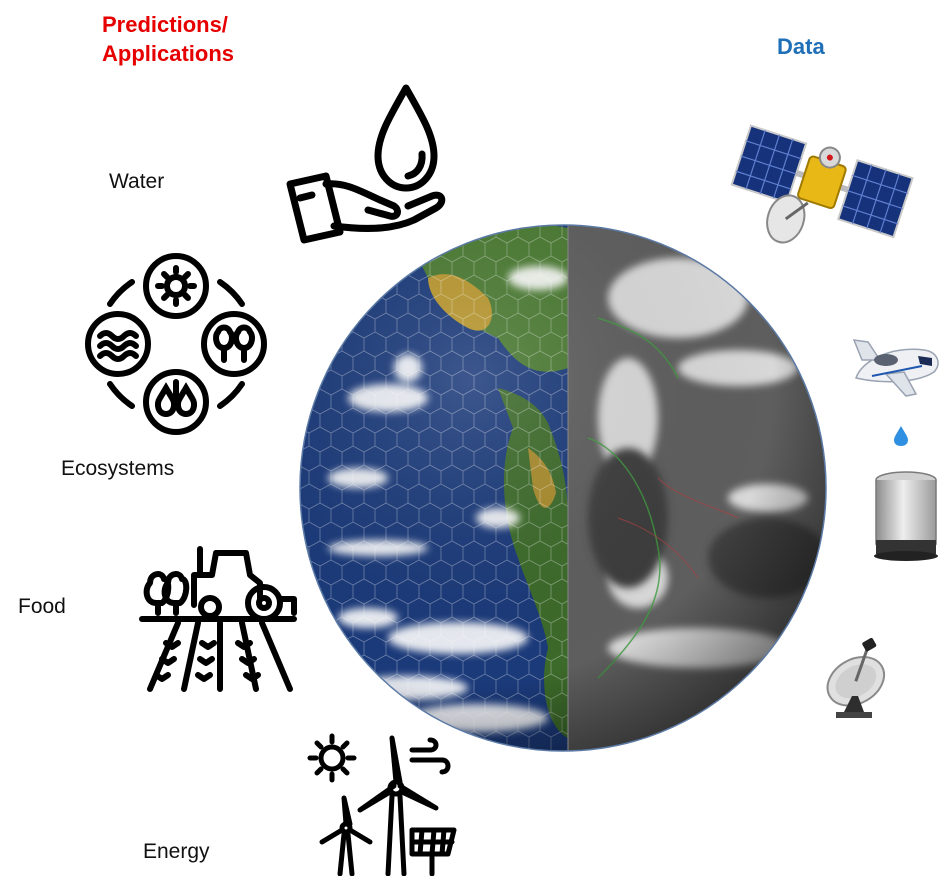  What do you see at coordinates (382, 804) in the screenshot?
I see `renewable-energy-icon` at bounding box center [382, 804].